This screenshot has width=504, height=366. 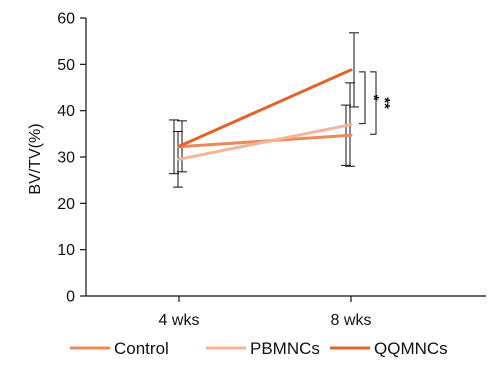 I want to click on y-tick-label: 40, so click(x=66, y=111).